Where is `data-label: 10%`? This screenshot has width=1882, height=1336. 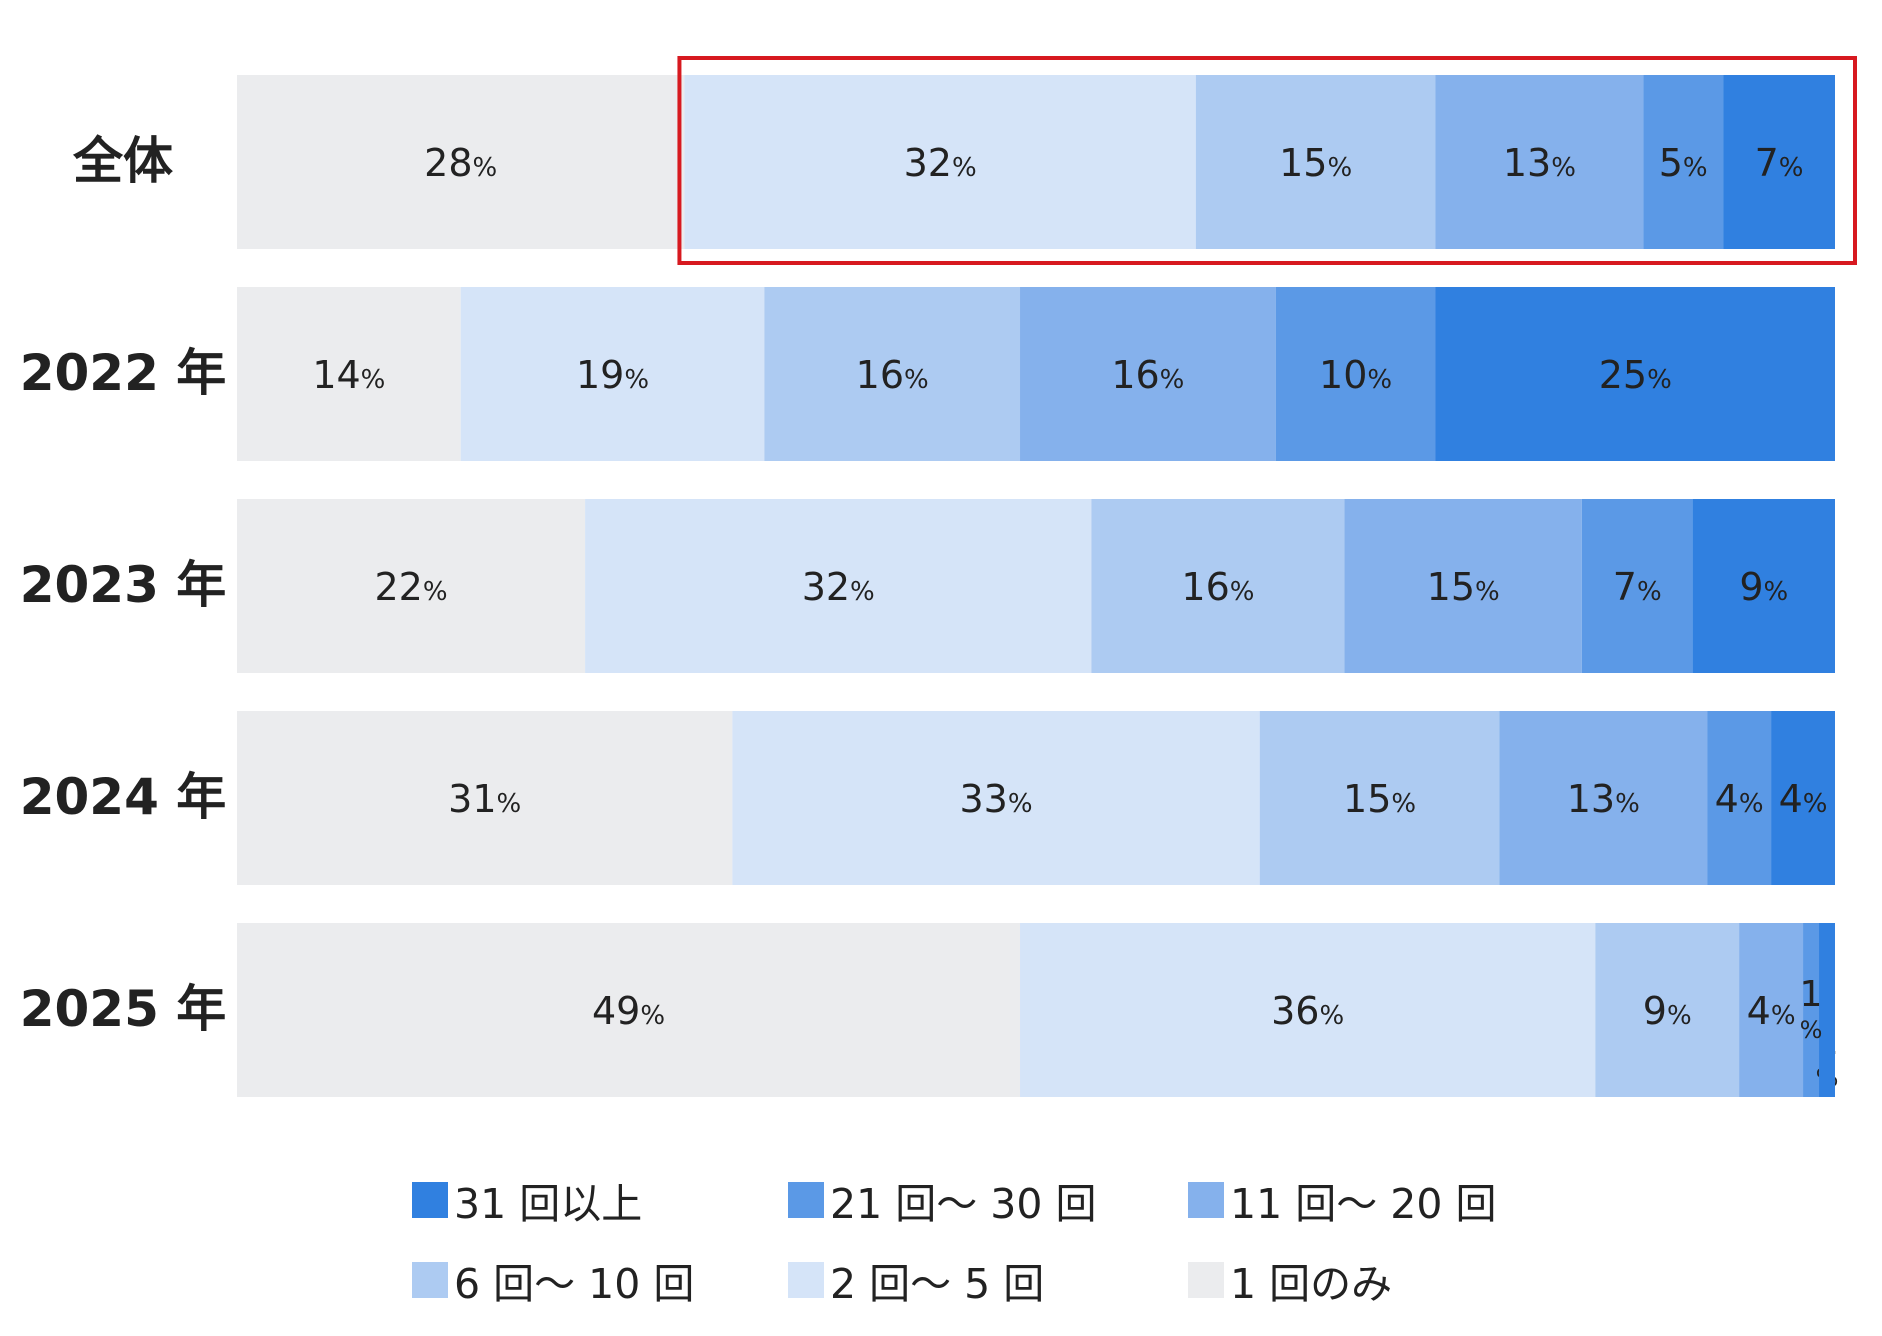
data-label: 10% is located at coordinates (1355, 375).